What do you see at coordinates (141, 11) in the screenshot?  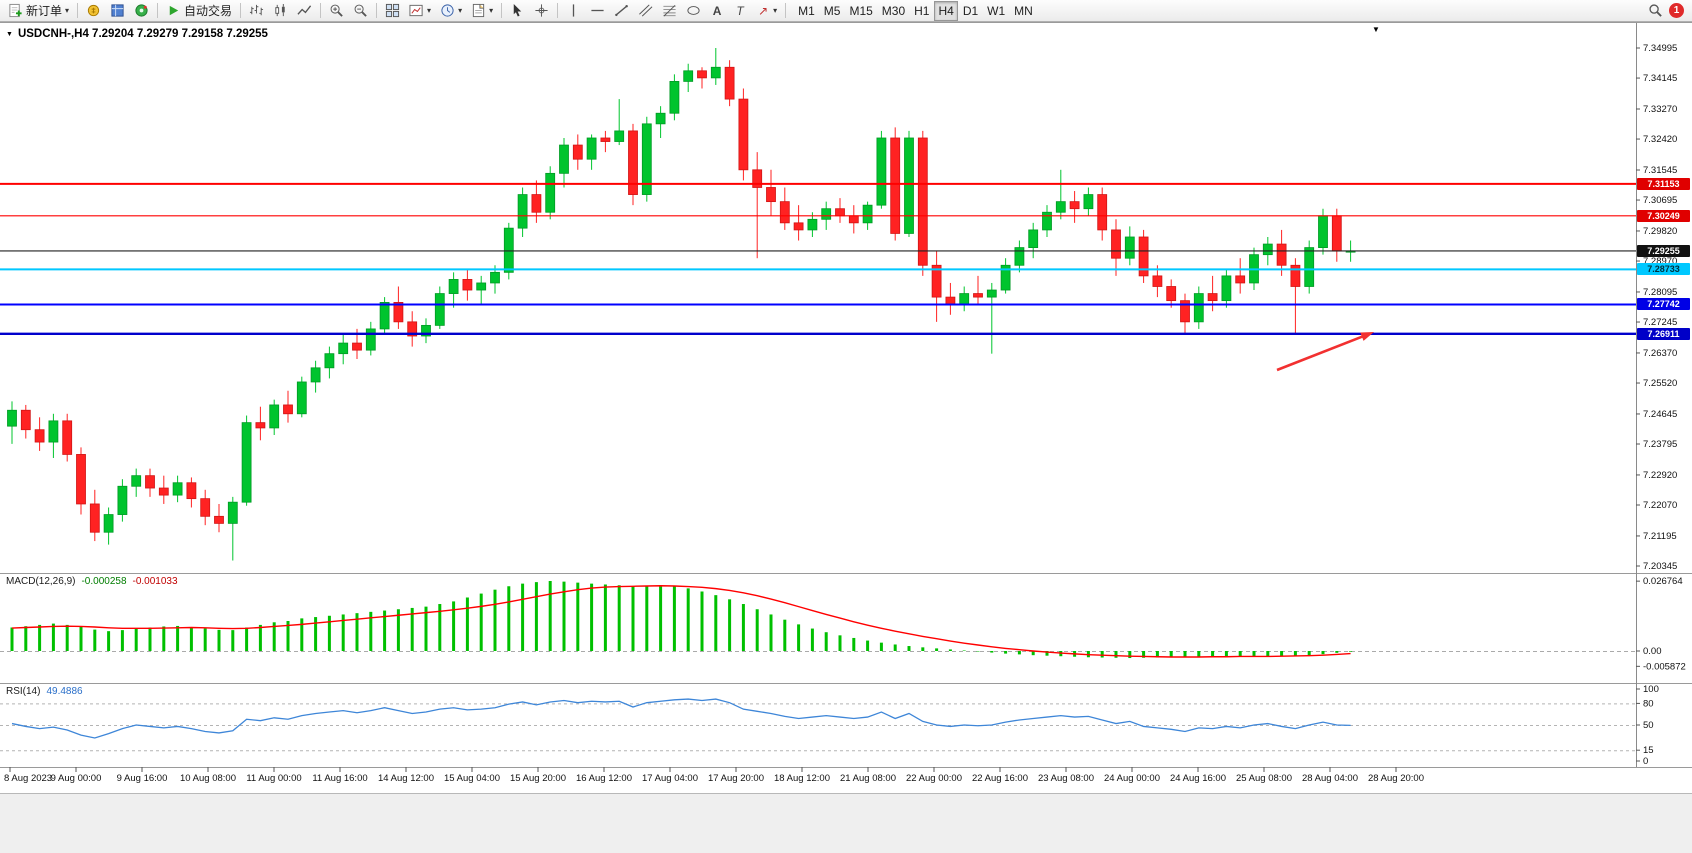 I see `navigator-button` at bounding box center [141, 11].